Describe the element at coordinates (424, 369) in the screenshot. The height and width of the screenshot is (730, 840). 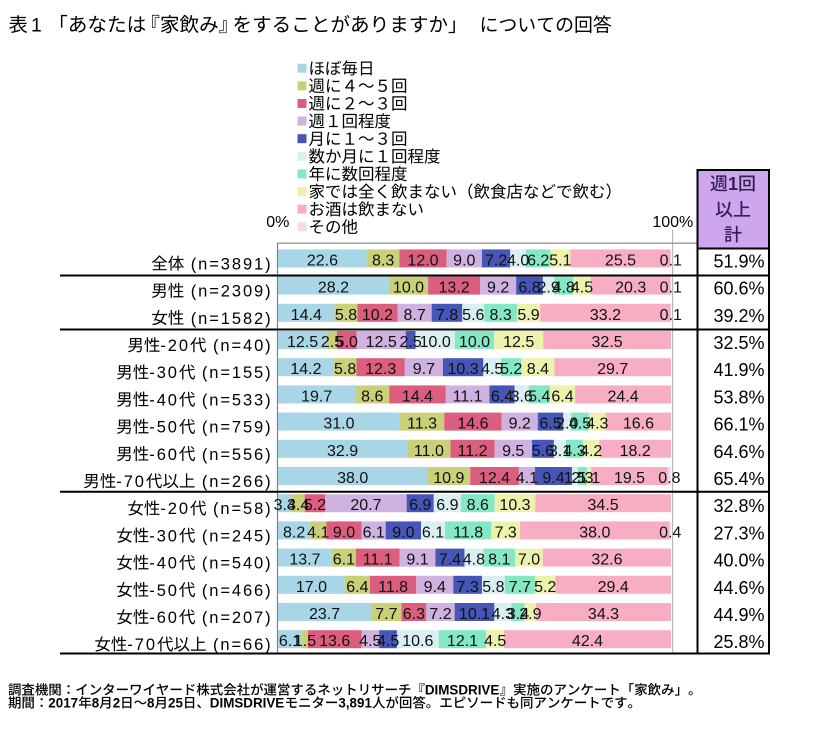
I see `svg-text: 9.7` at that location.